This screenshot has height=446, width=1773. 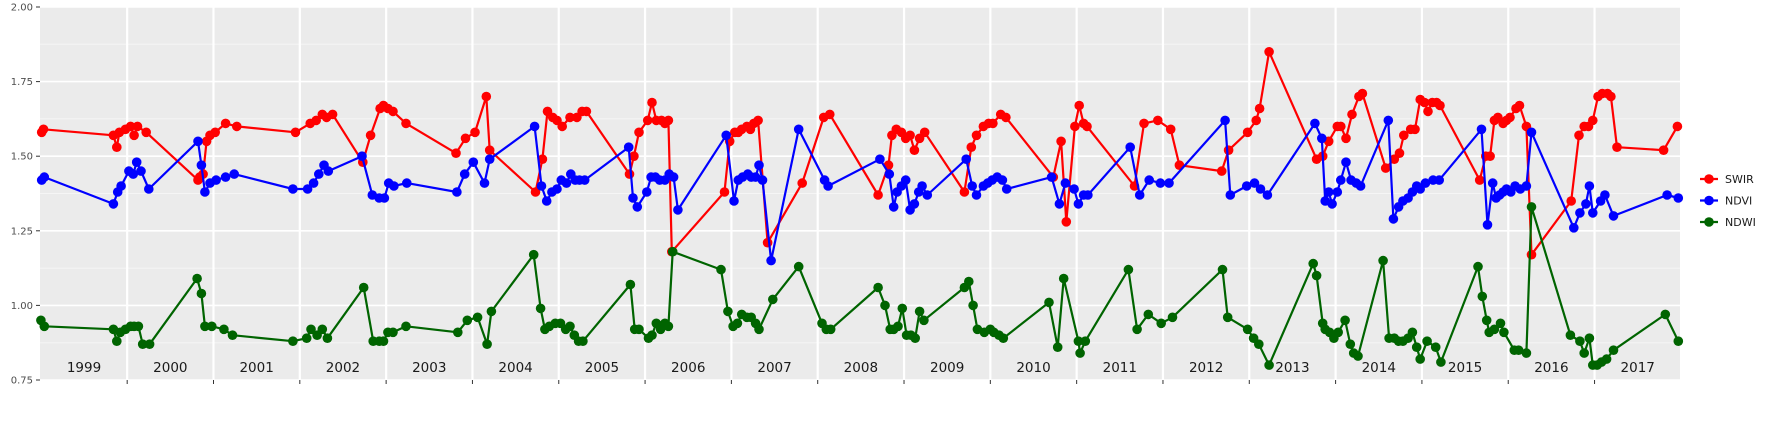 I want to click on year-label: 2009, so click(x=947, y=368).